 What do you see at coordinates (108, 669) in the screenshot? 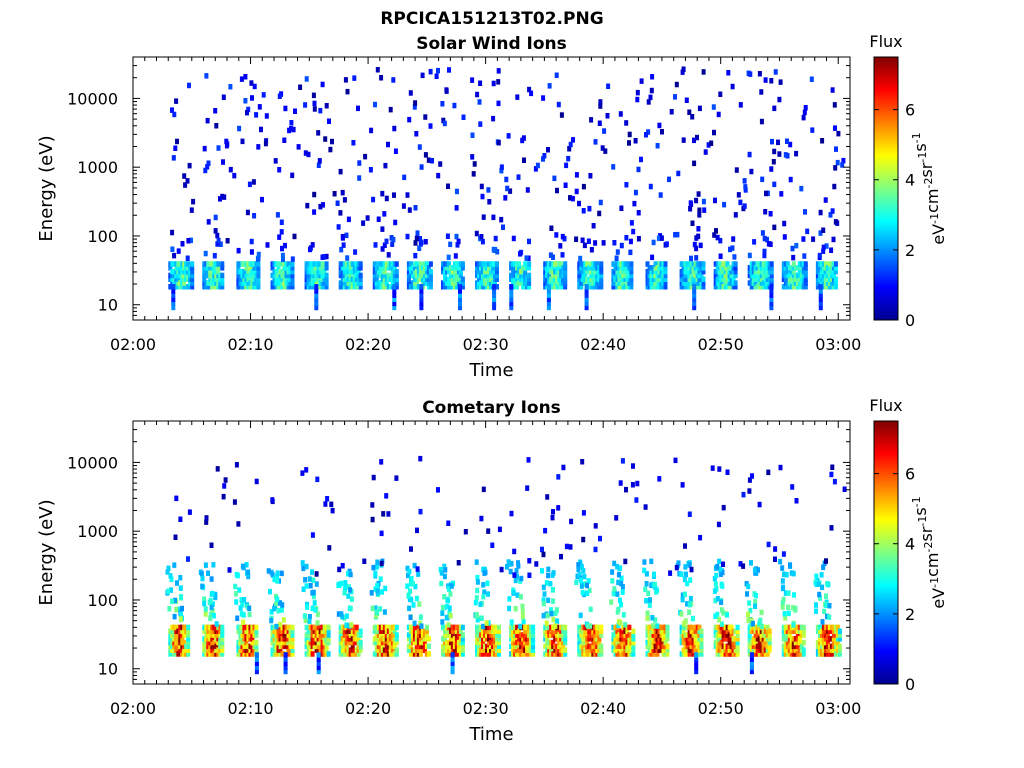
I see `y-tick-label: 10` at bounding box center [108, 669].